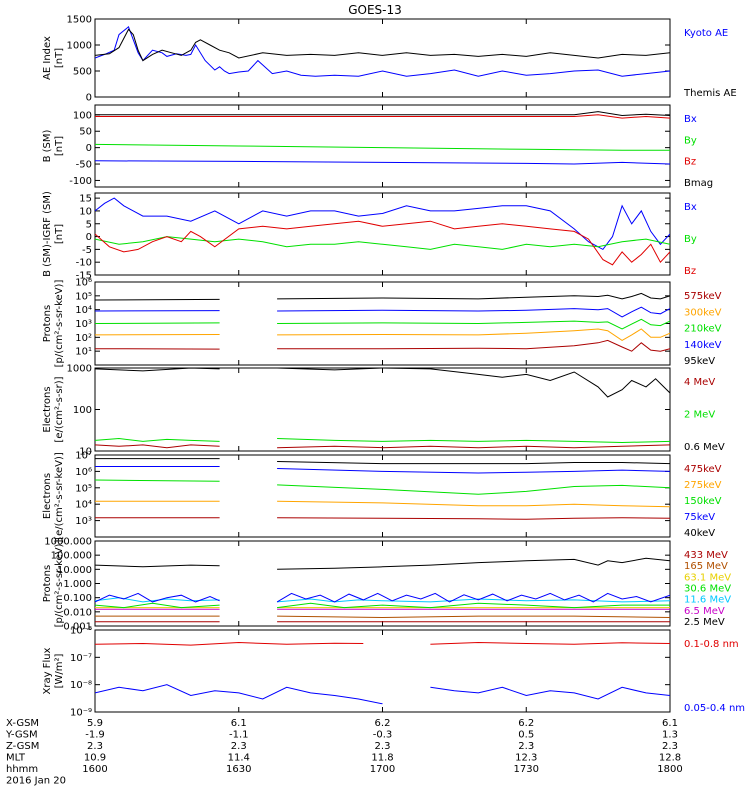 The height and width of the screenshot is (800, 750). What do you see at coordinates (703, 329) in the screenshot?
I see `legend-label: 210keV` at bounding box center [703, 329].